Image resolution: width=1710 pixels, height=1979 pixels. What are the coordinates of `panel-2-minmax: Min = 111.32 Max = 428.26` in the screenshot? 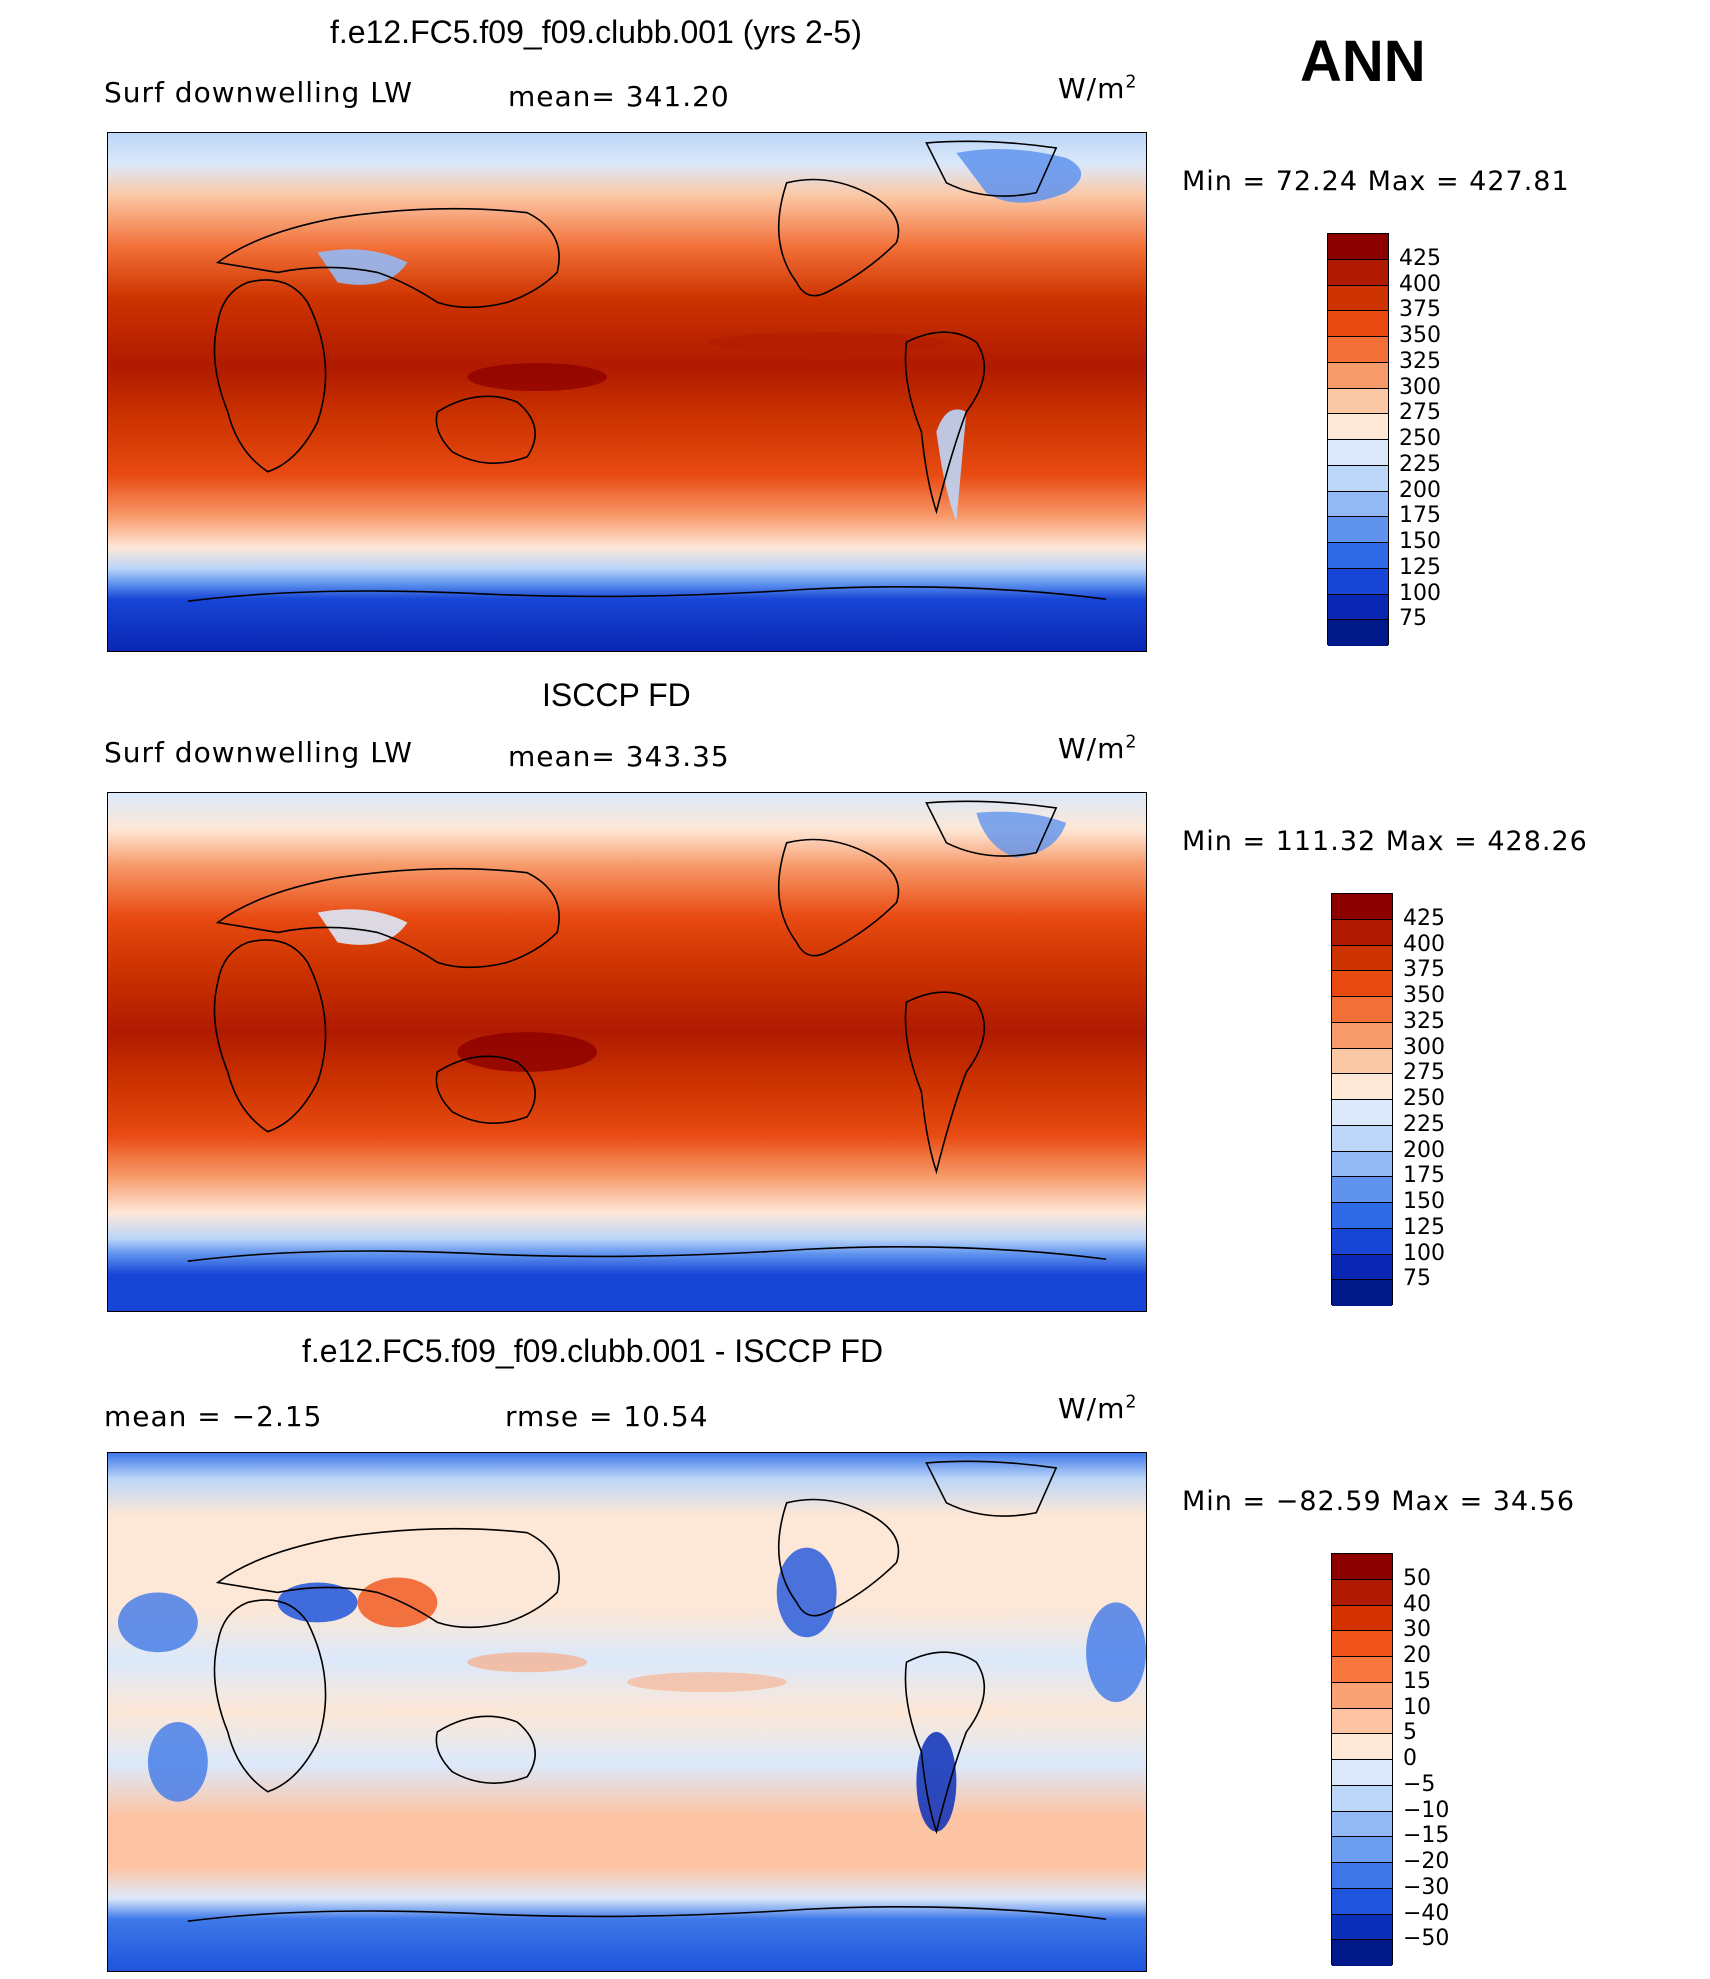 It's located at (1385, 841).